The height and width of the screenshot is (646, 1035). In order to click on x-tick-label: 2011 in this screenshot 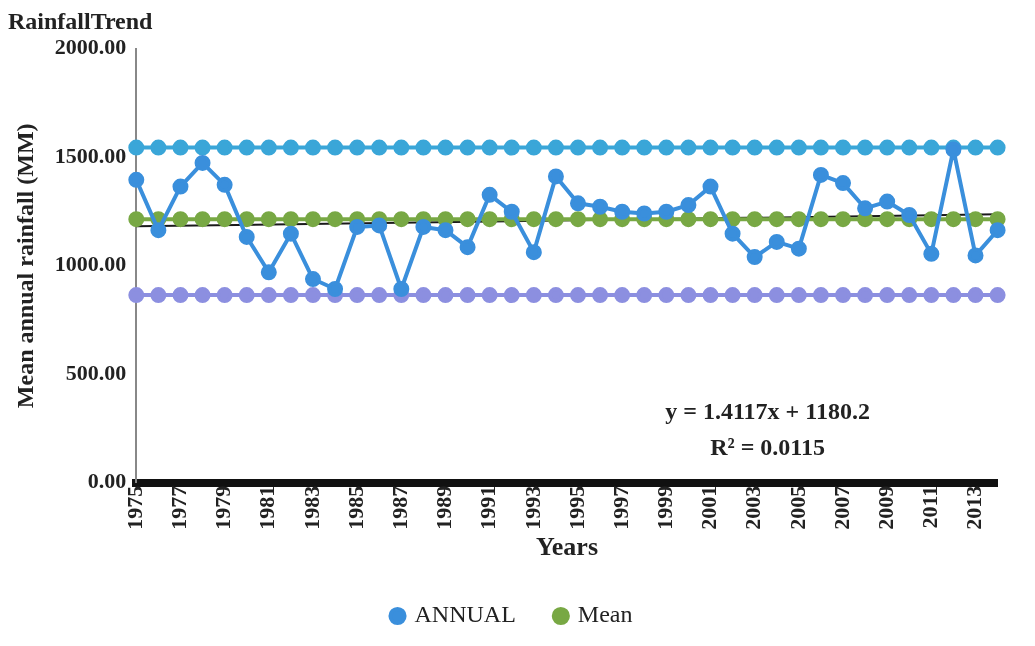, I will do `click(930, 507)`.